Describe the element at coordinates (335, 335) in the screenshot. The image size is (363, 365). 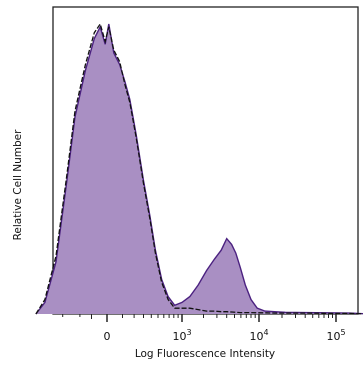
I see `x-tick-label: 10⁵` at that location.